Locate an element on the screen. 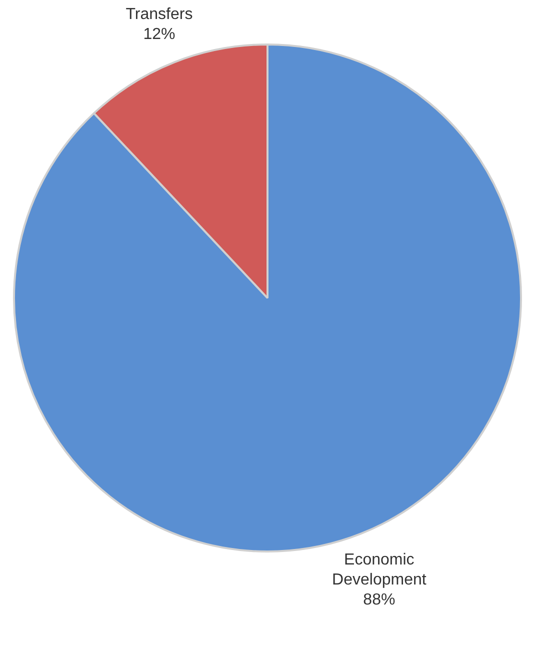  slice-label: Transfers is located at coordinates (159, 14).